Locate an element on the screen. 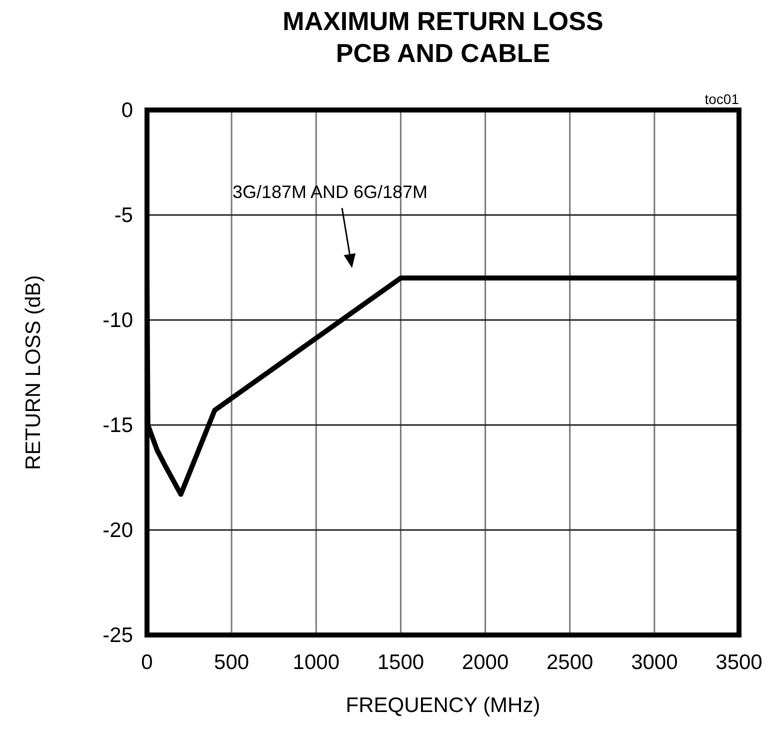 The image size is (769, 734). text: toc01 is located at coordinates (722, 99).